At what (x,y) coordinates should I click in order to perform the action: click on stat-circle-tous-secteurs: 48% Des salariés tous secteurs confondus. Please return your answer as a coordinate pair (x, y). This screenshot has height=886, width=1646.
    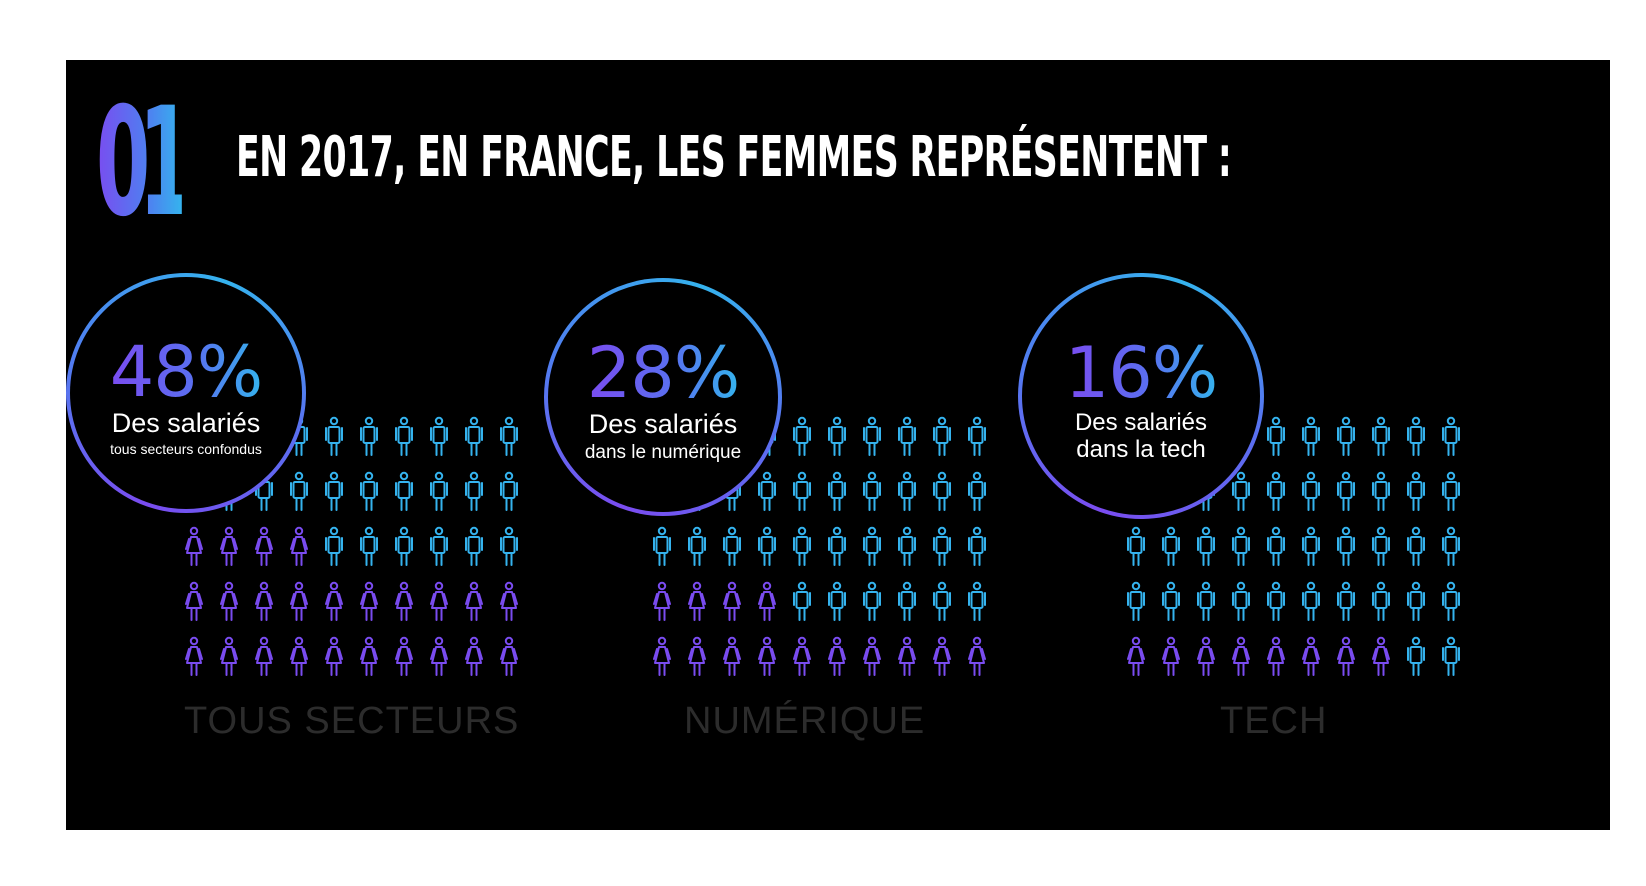
    Looking at the image, I should click on (186, 393).